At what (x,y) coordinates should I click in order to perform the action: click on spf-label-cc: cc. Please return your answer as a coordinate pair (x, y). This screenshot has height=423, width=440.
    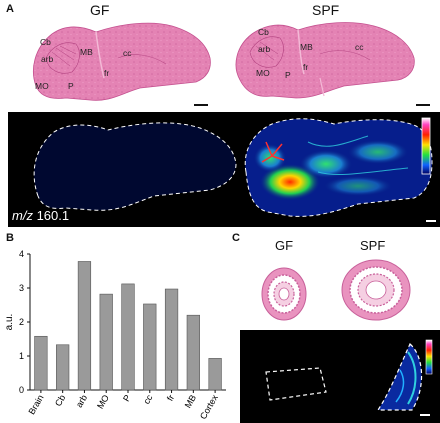
    Looking at the image, I should click on (359, 47).